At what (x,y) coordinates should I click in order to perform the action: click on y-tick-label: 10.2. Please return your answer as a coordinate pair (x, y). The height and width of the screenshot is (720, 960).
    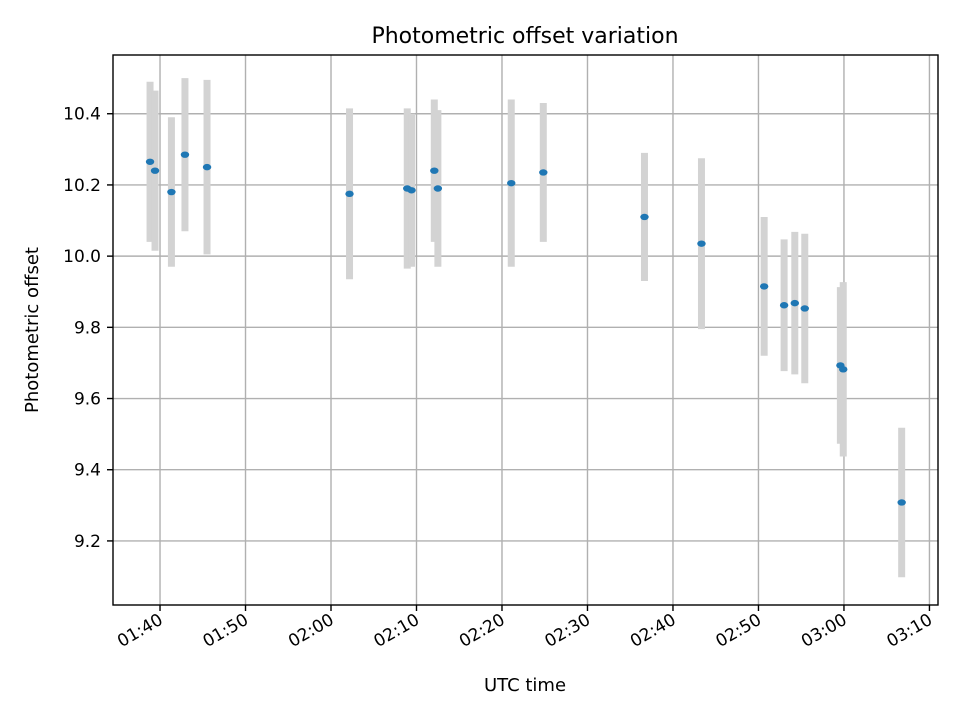
    Looking at the image, I should click on (82, 186).